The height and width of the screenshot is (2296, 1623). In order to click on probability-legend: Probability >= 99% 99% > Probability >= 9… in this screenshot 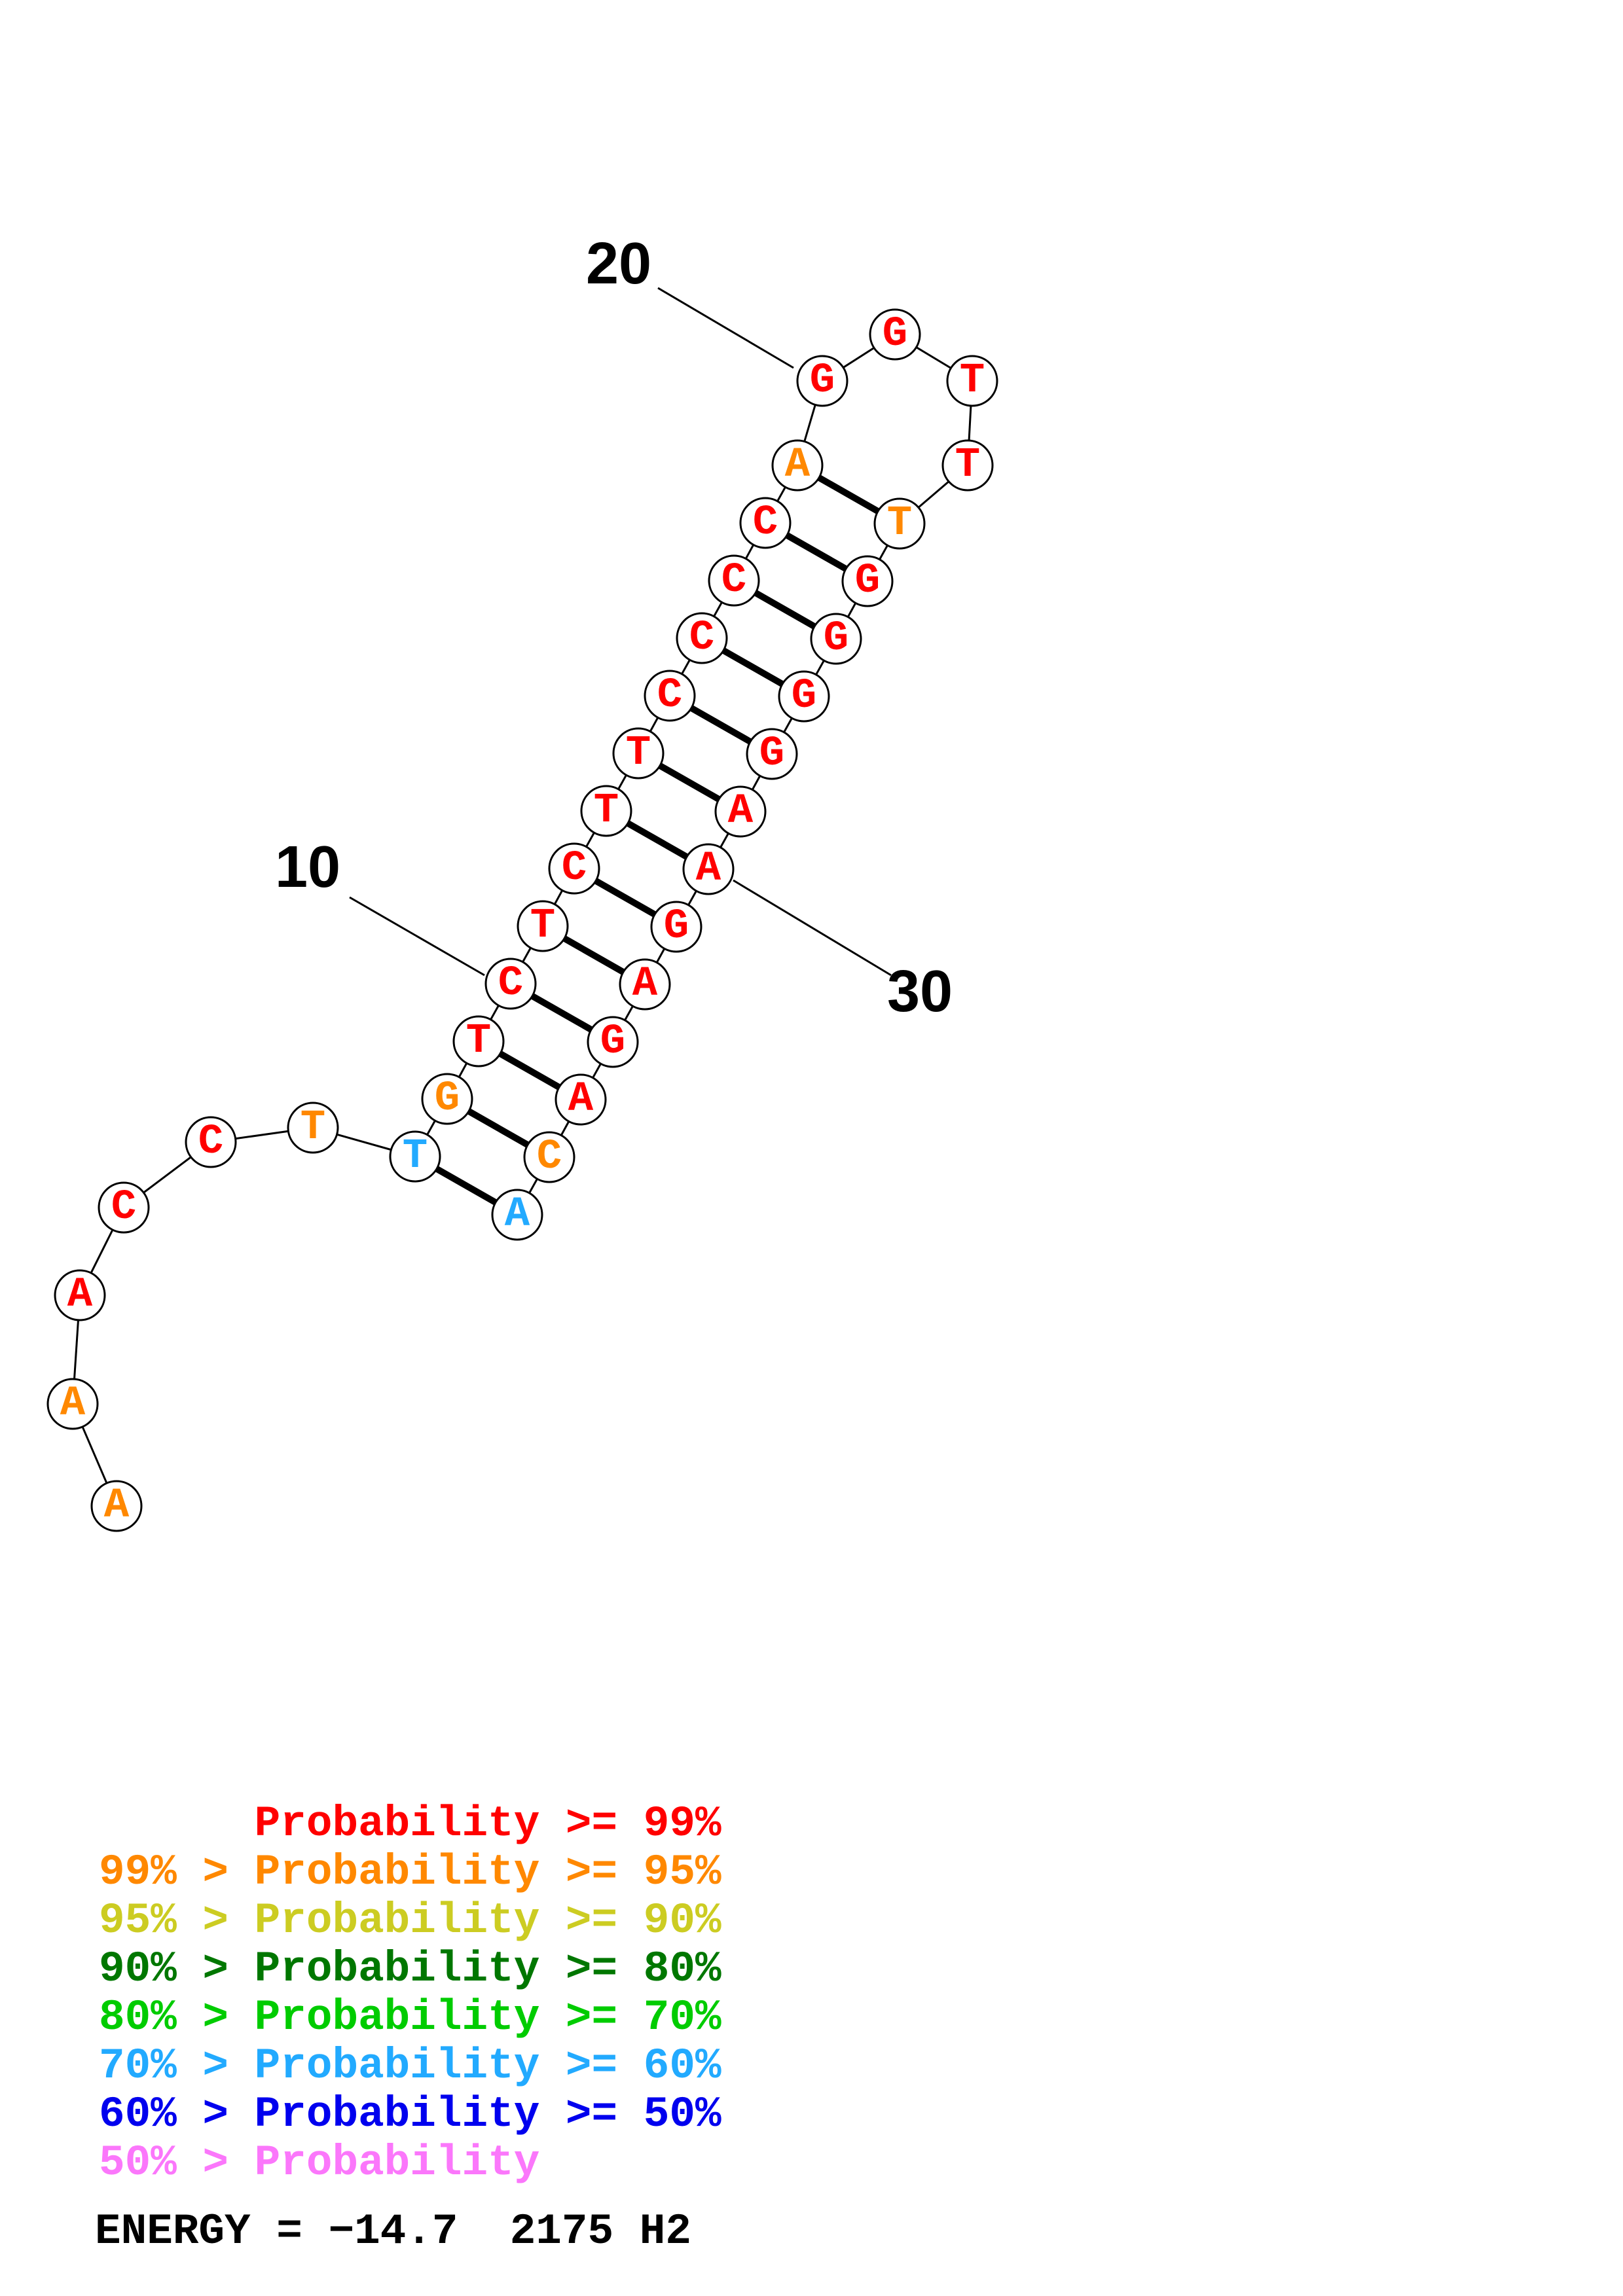, I will do `click(410, 1994)`.